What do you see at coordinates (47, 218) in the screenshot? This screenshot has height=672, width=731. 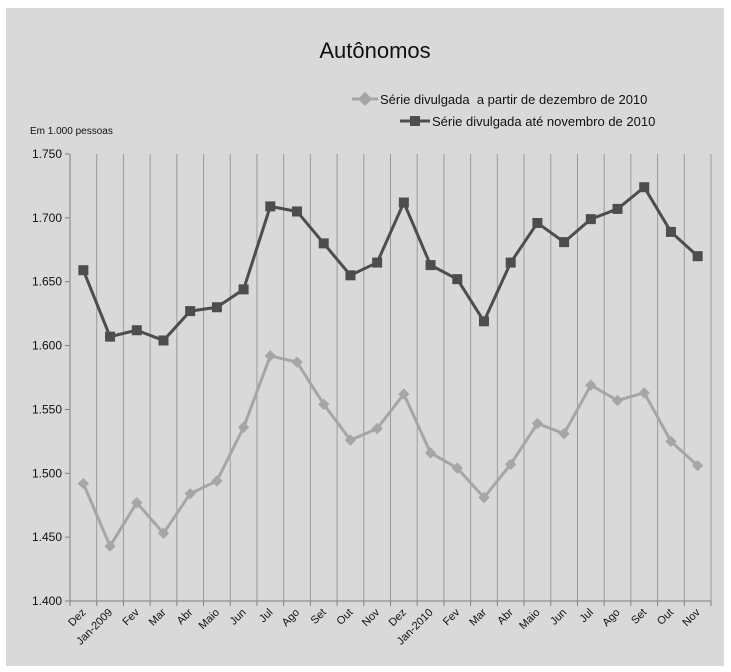 I see `y-tick-label: 1.700` at bounding box center [47, 218].